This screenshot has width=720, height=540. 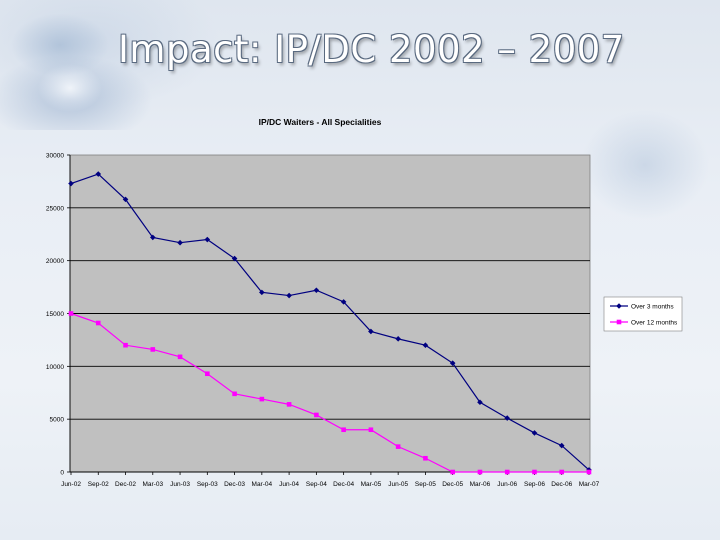 What do you see at coordinates (589, 484) in the screenshot?
I see `x-tick-label: Mar-07` at bounding box center [589, 484].